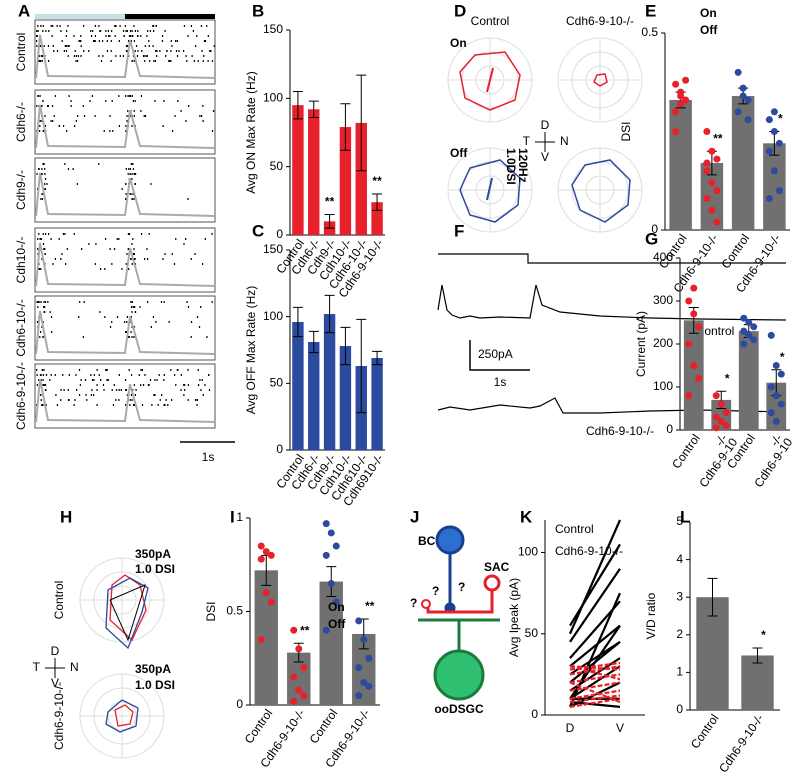 The height and width of the screenshot is (780, 800). Describe the element at coordinates (651, 615) in the screenshot. I see `y-axis-label: V/D ratio` at that location.